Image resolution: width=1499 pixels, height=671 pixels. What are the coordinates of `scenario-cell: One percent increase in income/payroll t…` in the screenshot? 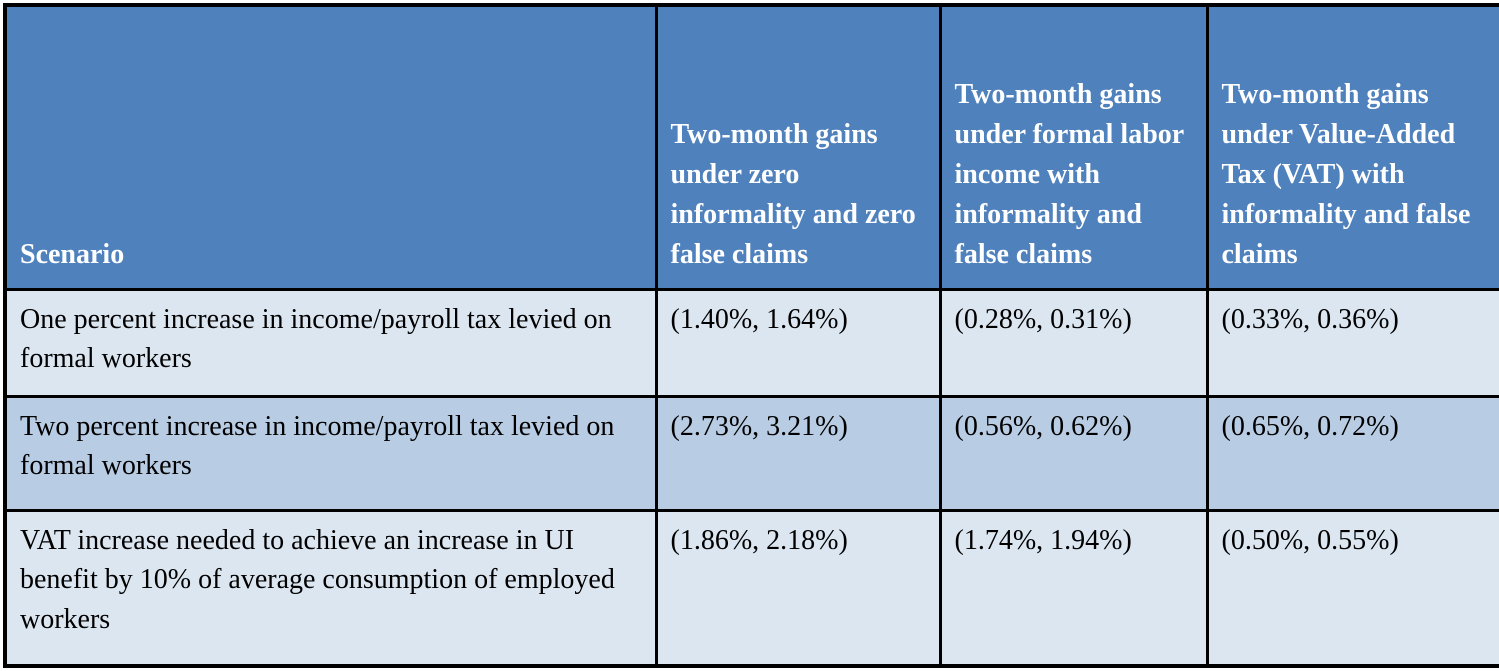 It's located at (330, 342).